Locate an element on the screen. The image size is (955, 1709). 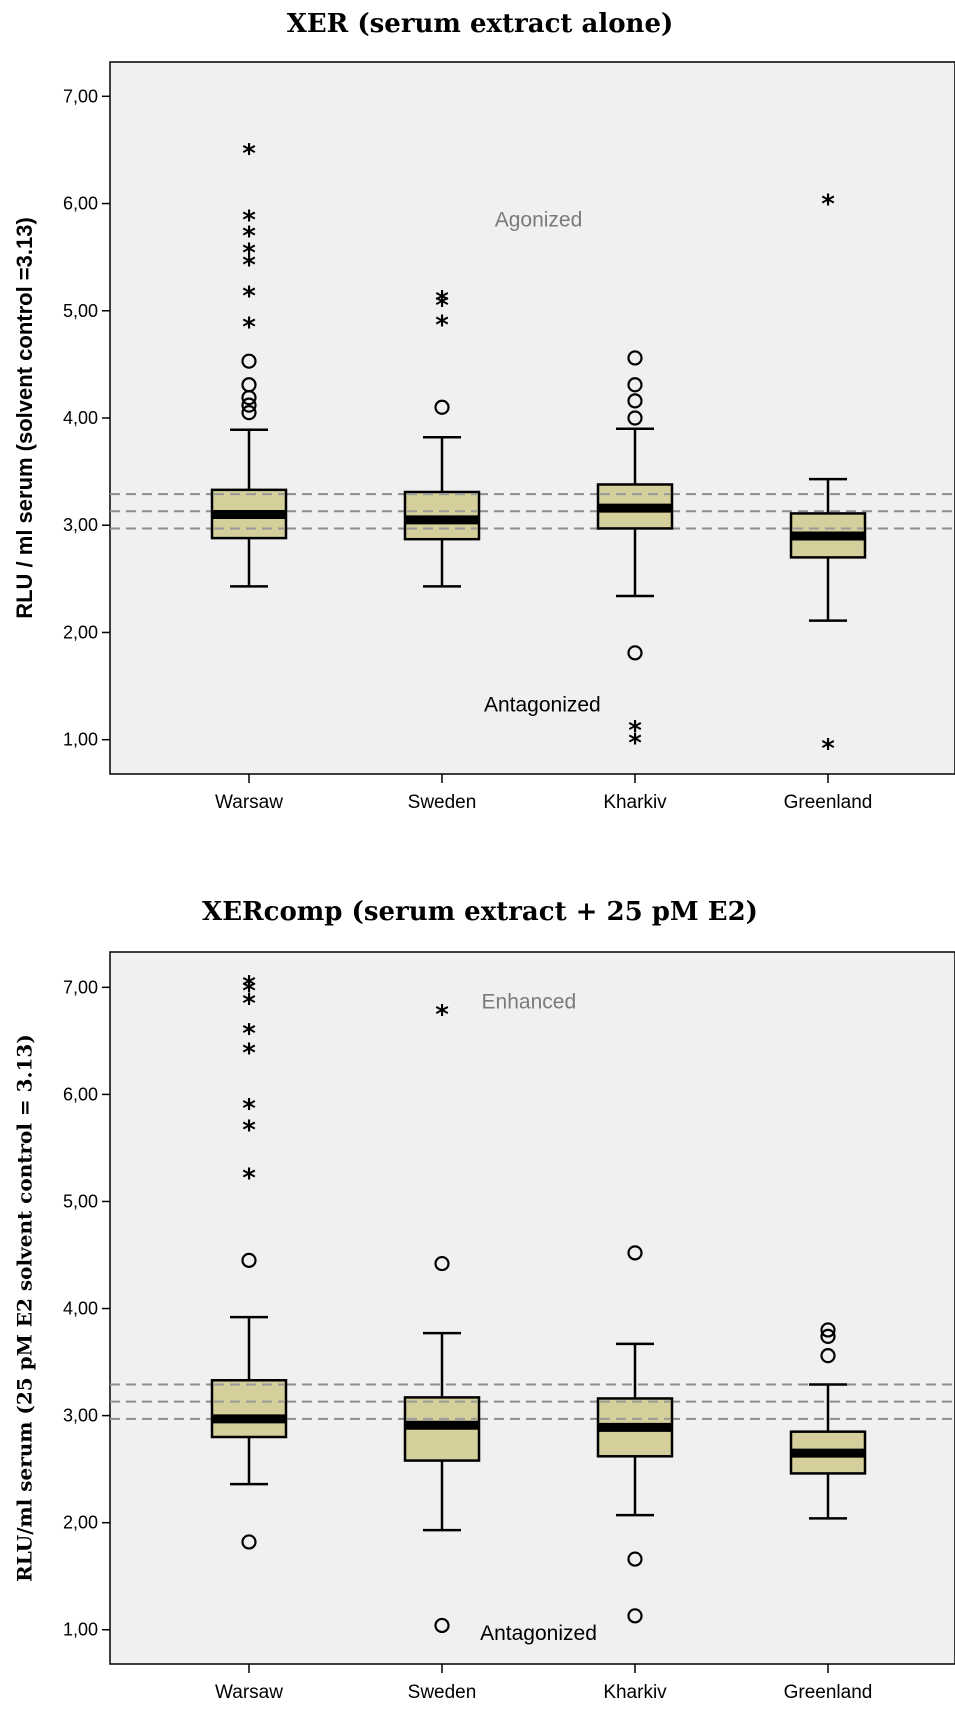
box-kharkiv is located at coordinates (635, 1434).